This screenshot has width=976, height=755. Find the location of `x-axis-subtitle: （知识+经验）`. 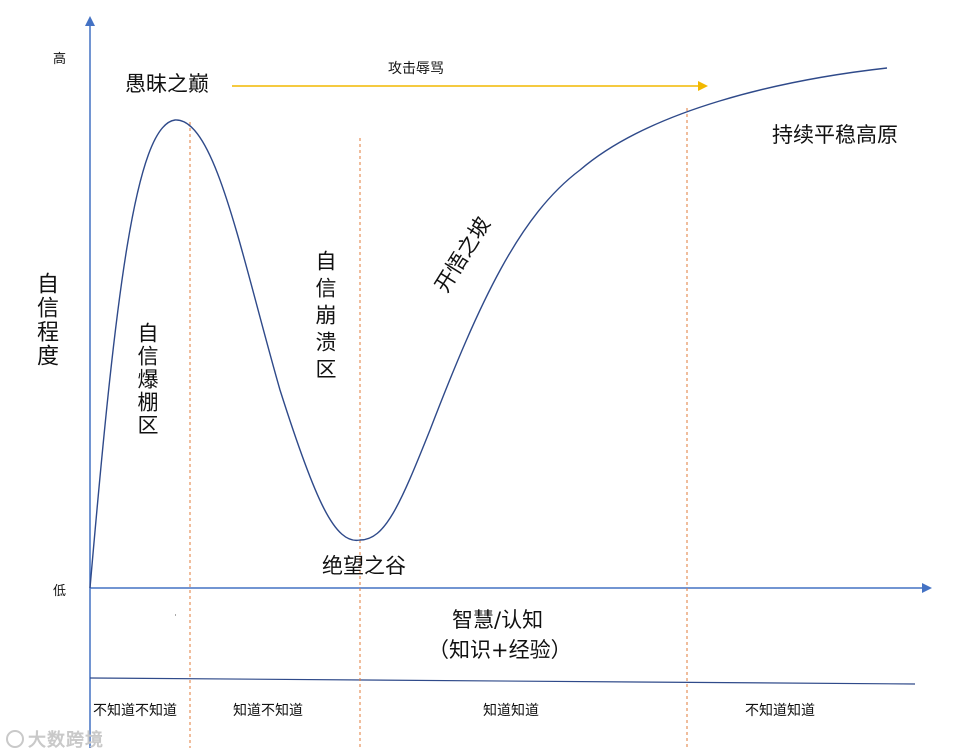

x-axis-subtitle: （知识+经验） is located at coordinates (500, 650).